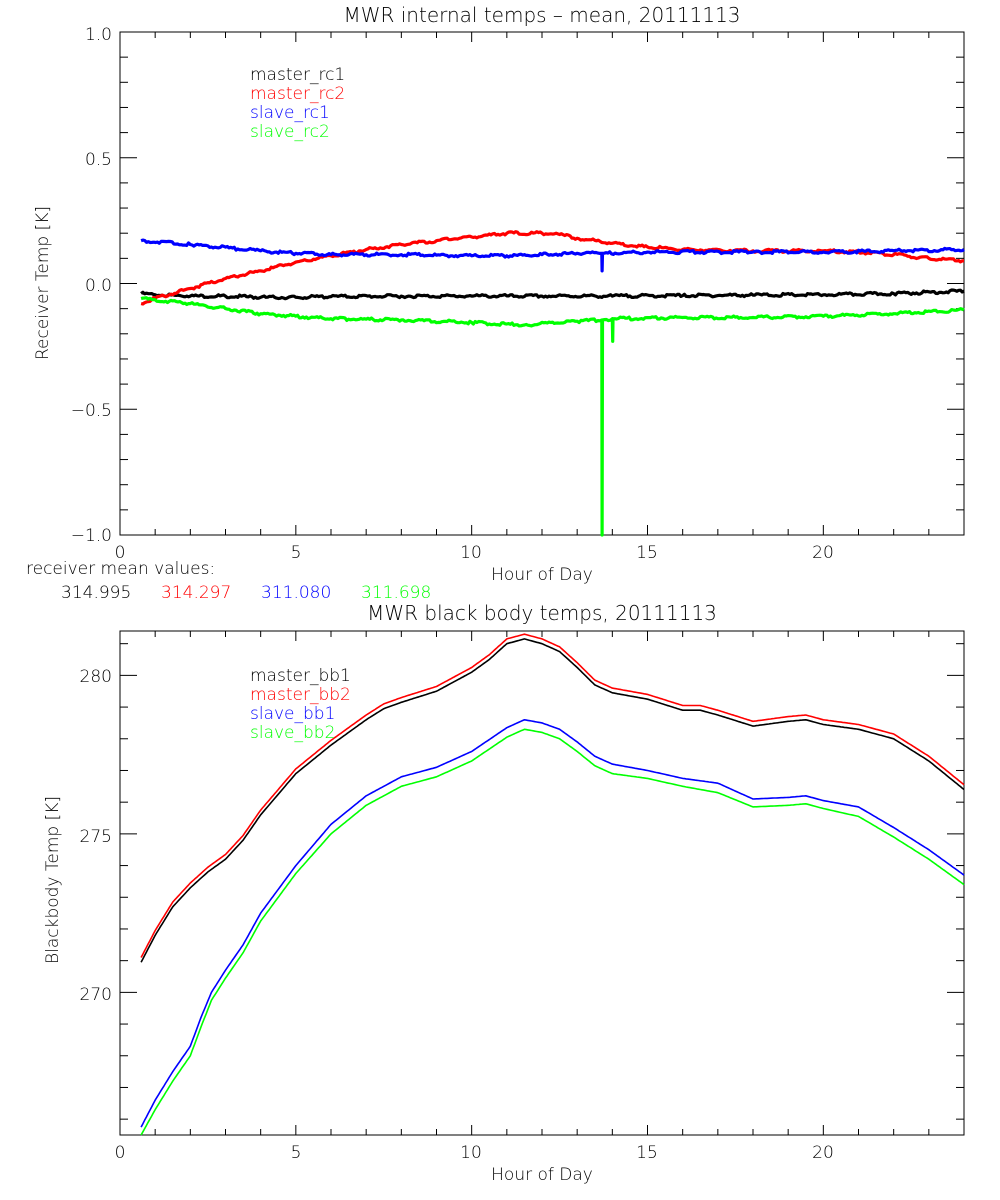 Image resolution: width=1000 pixels, height=1200 pixels. Describe the element at coordinates (98, 160) in the screenshot. I see `y-tick-label: 0.5` at that location.